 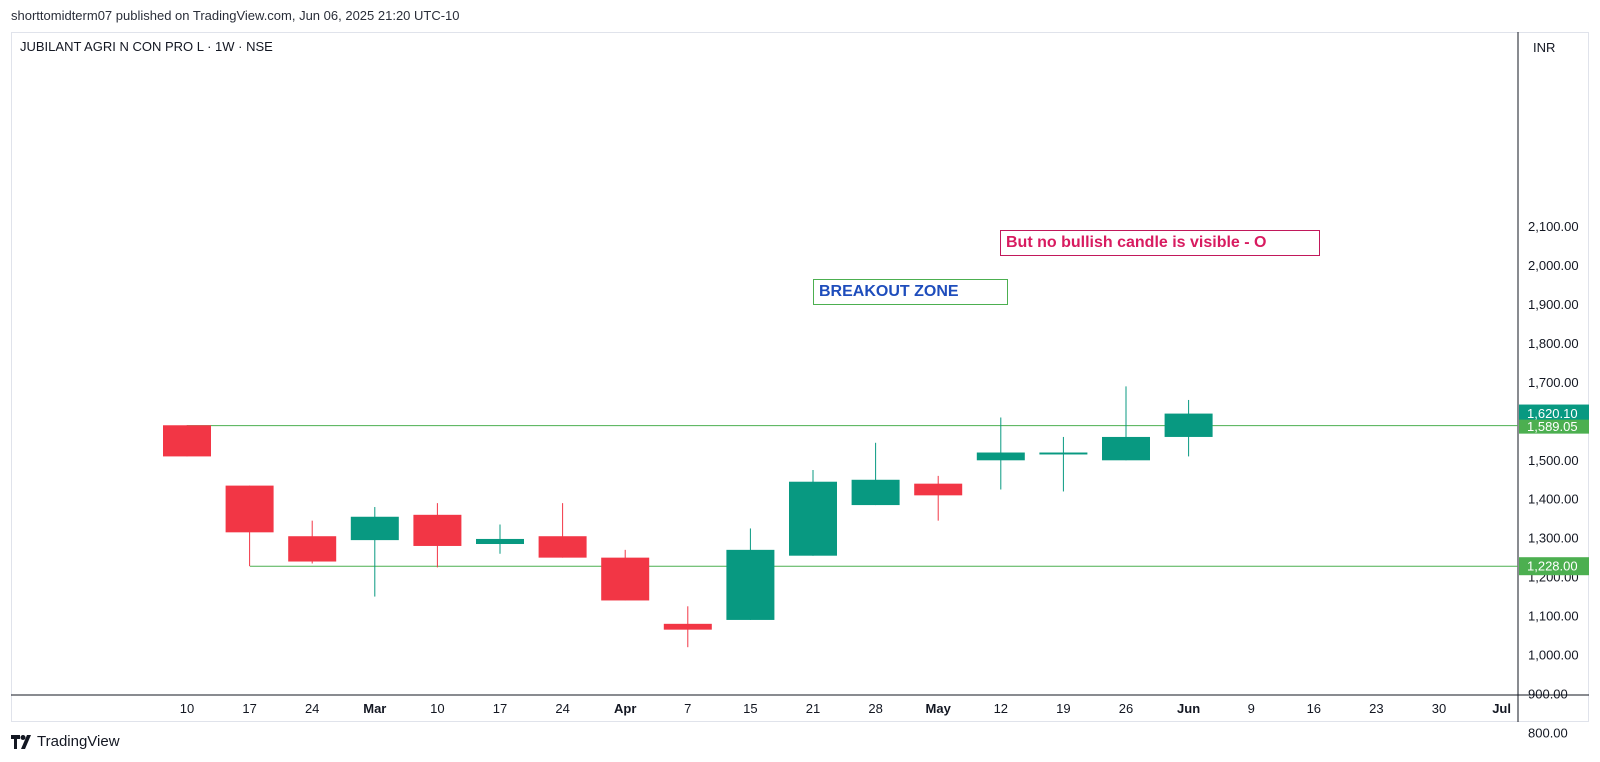 What do you see at coordinates (1553, 382) in the screenshot?
I see `y-tick-label: 1,700.00` at bounding box center [1553, 382].